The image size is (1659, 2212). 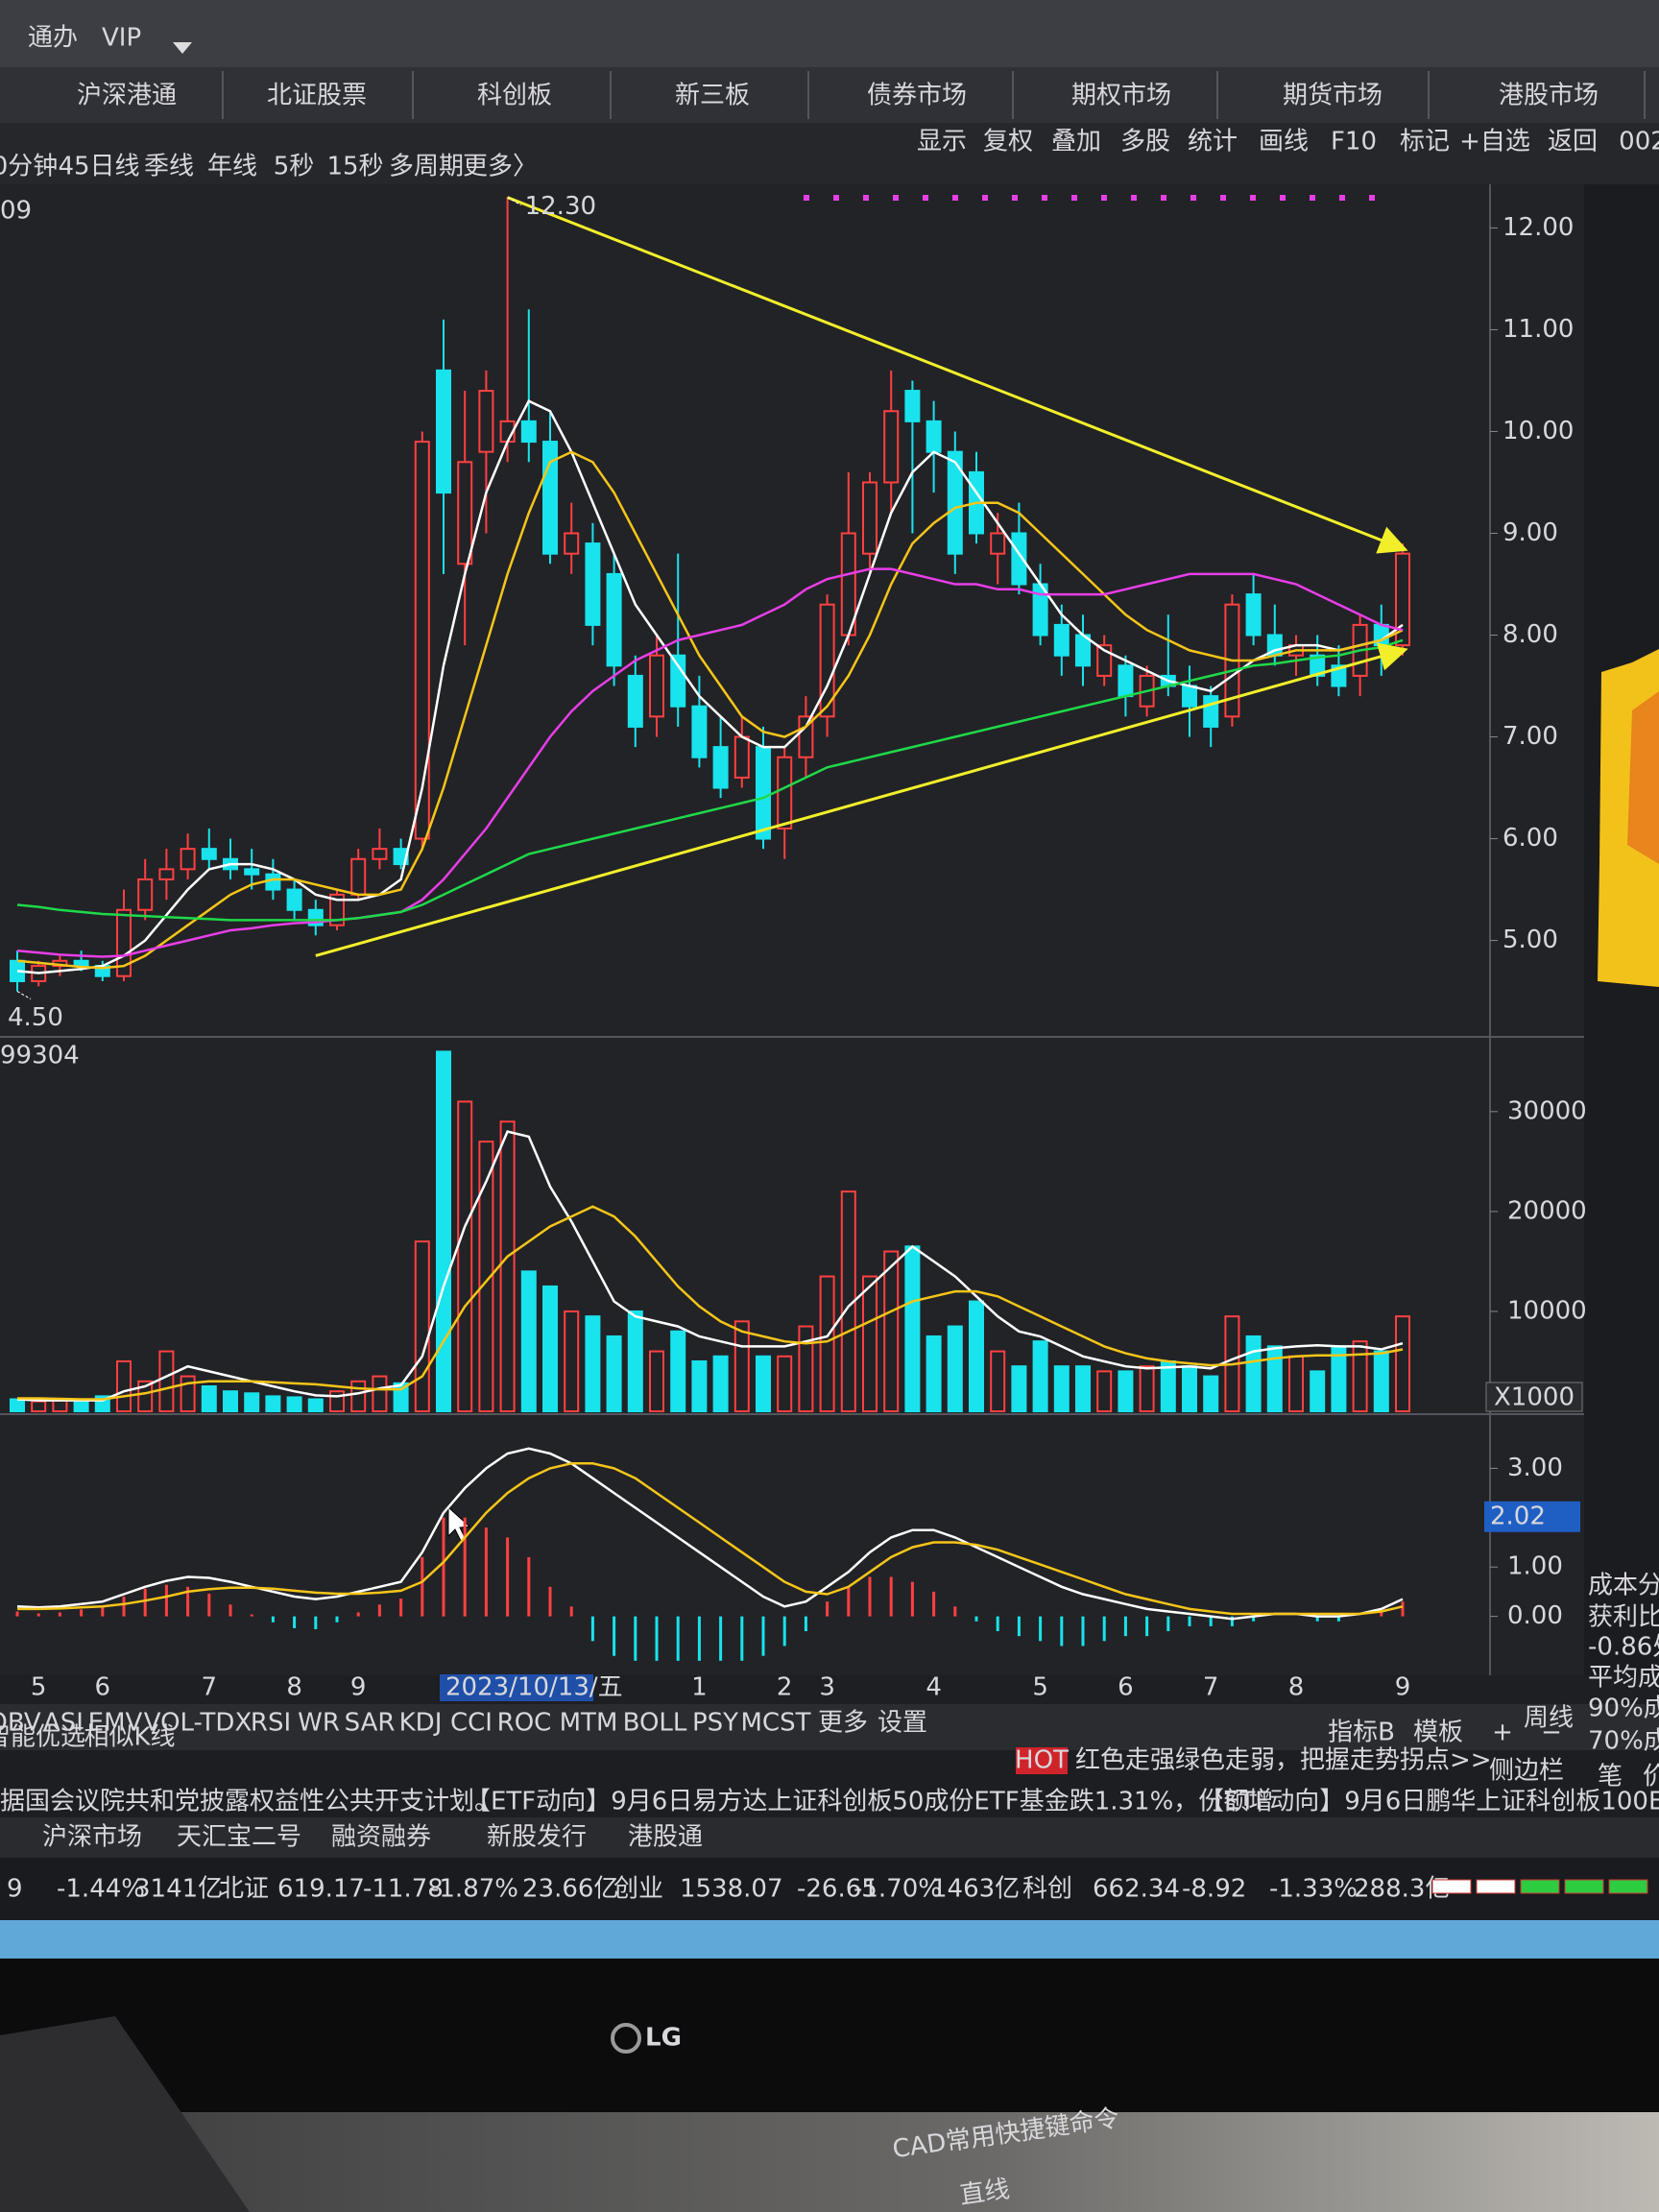 What do you see at coordinates (1573, 142) in the screenshot?
I see `toolbar-button: 返回` at bounding box center [1573, 142].